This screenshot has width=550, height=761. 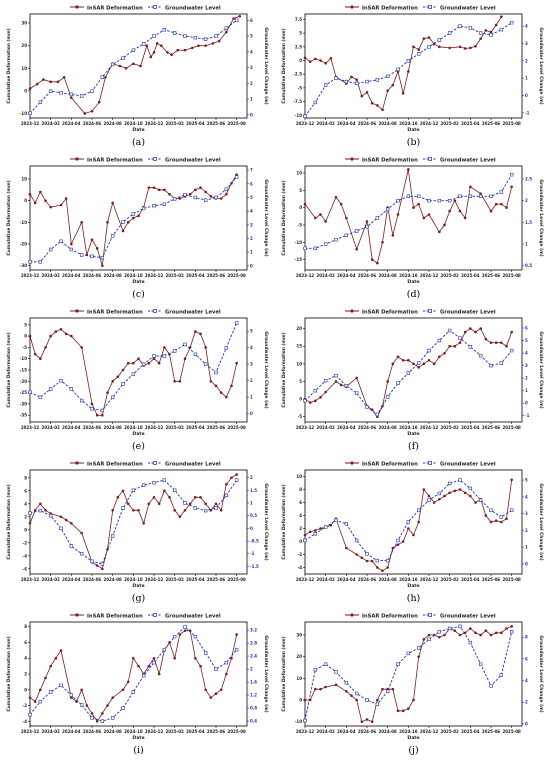 What do you see at coordinates (71, 731) in the screenshot?
I see `x-tick-label: 2024-04` at bounding box center [71, 731].